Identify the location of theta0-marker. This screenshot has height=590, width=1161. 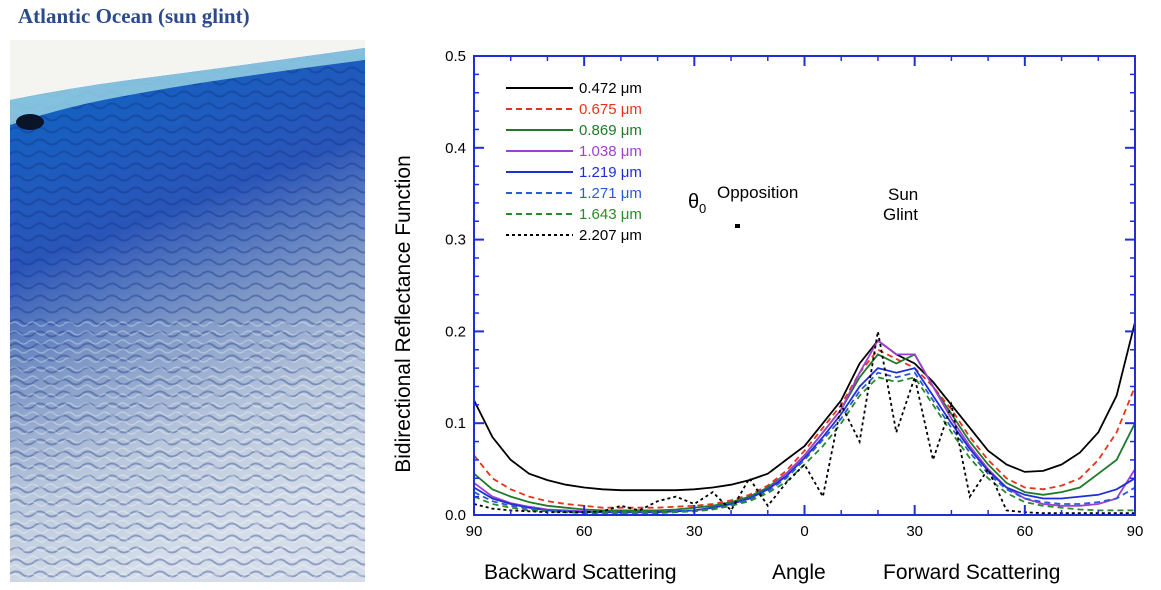
(737, 226).